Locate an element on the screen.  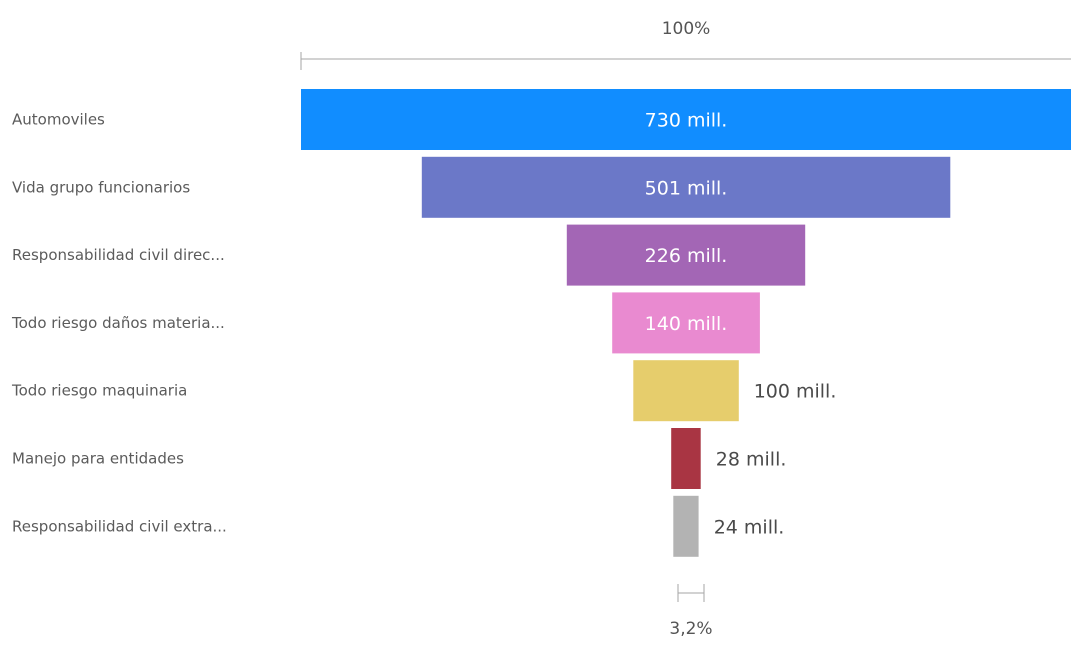
value-label: 28 mill. is located at coordinates (751, 460).